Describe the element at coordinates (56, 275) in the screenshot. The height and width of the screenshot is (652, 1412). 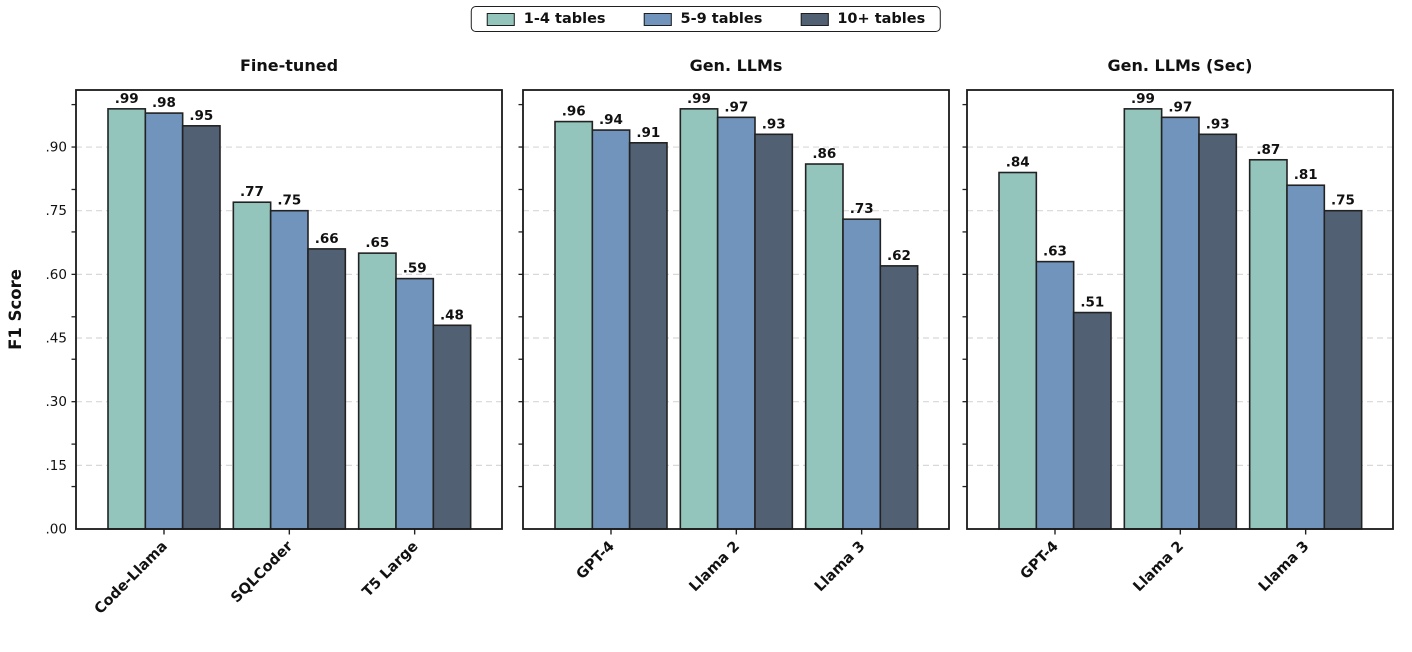
I see `y-tick-label: .60` at that location.